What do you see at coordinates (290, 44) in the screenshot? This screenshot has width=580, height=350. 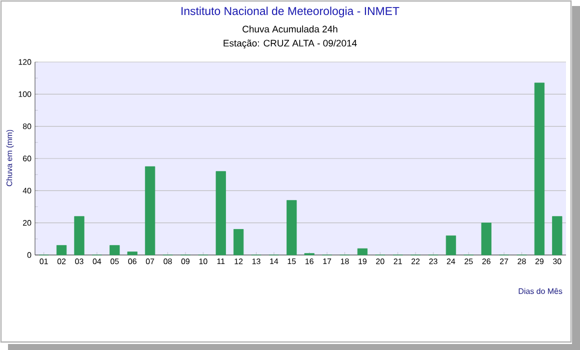 I see `text: Estação: CRUZ ALTA - 09/2014` at bounding box center [290, 44].